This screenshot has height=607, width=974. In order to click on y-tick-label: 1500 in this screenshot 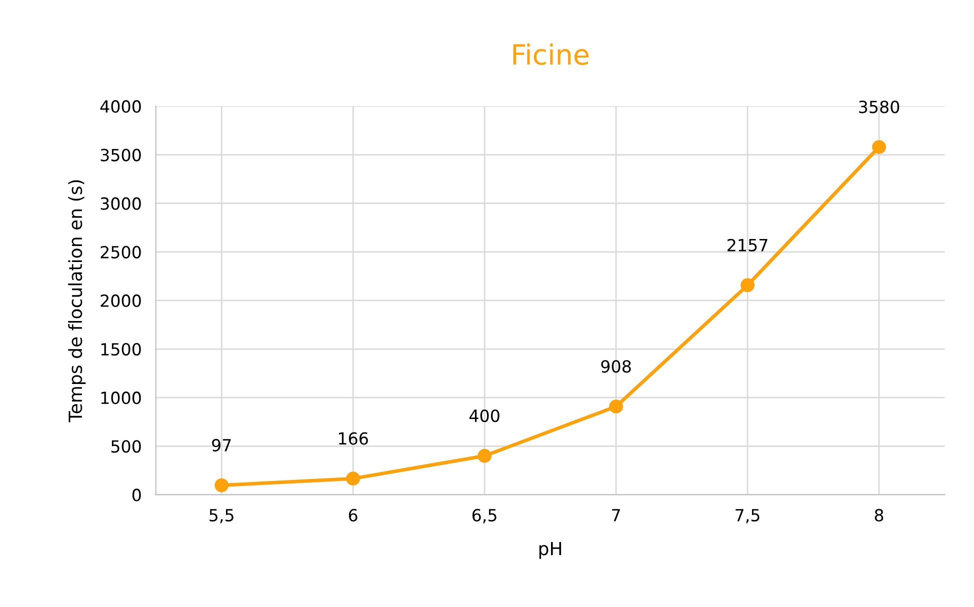, I will do `click(121, 349)`.